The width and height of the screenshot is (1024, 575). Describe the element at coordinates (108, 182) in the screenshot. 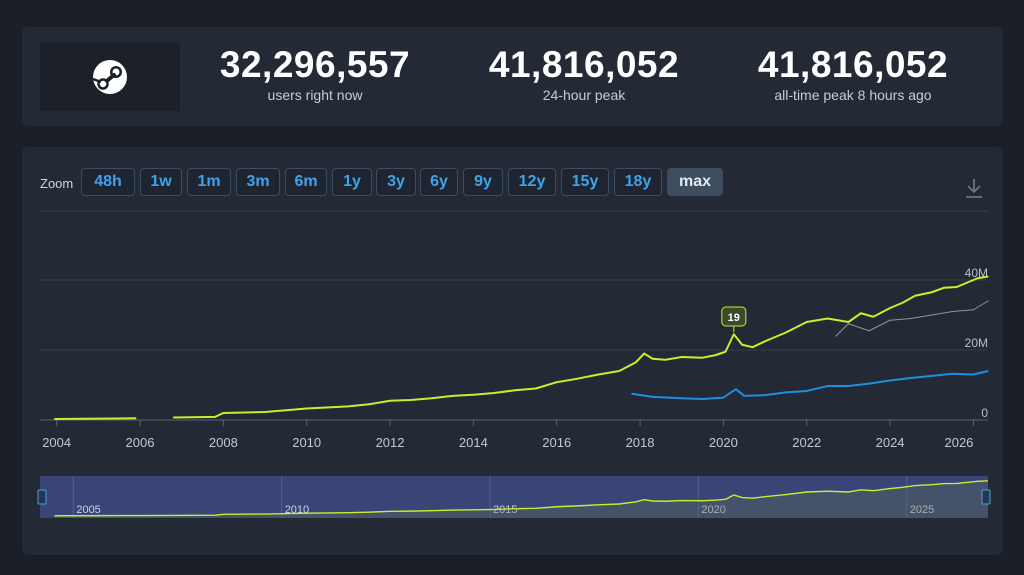

I see `zoom-48h-button: 48h` at that location.